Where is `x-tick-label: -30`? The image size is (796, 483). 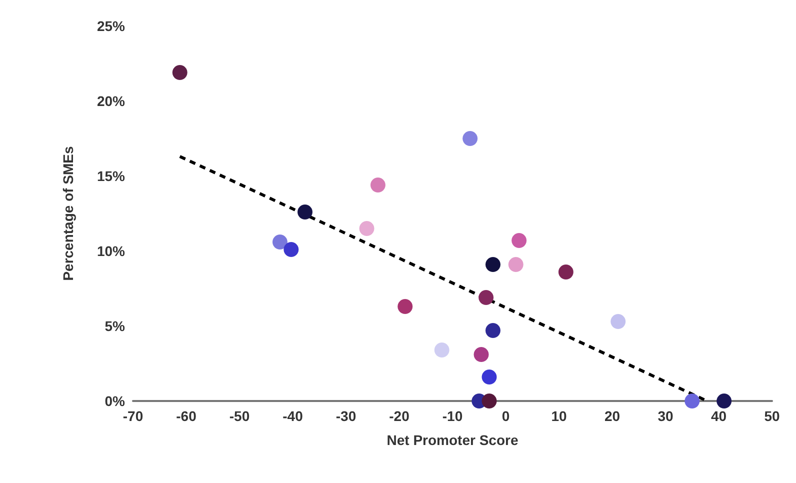 x-tick-label: -30 is located at coordinates (346, 416).